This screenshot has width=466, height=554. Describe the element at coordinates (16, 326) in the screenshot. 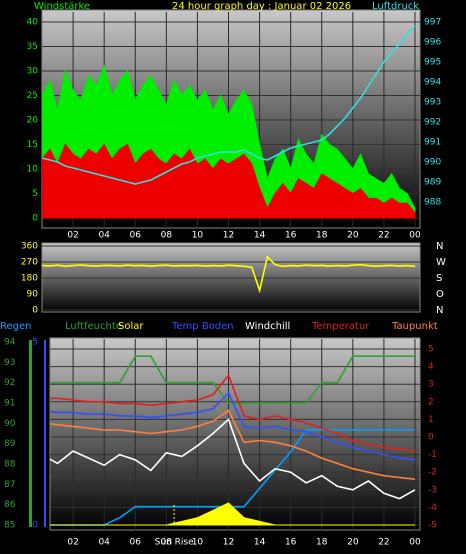

I see `legend-entry: Regen` at that location.